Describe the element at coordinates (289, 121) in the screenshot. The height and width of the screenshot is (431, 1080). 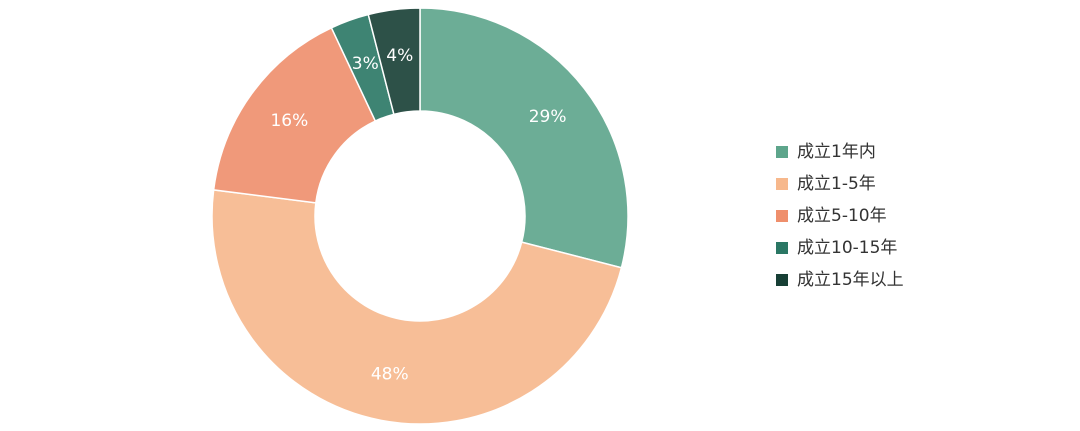
I see `value-label: 16%` at that location.